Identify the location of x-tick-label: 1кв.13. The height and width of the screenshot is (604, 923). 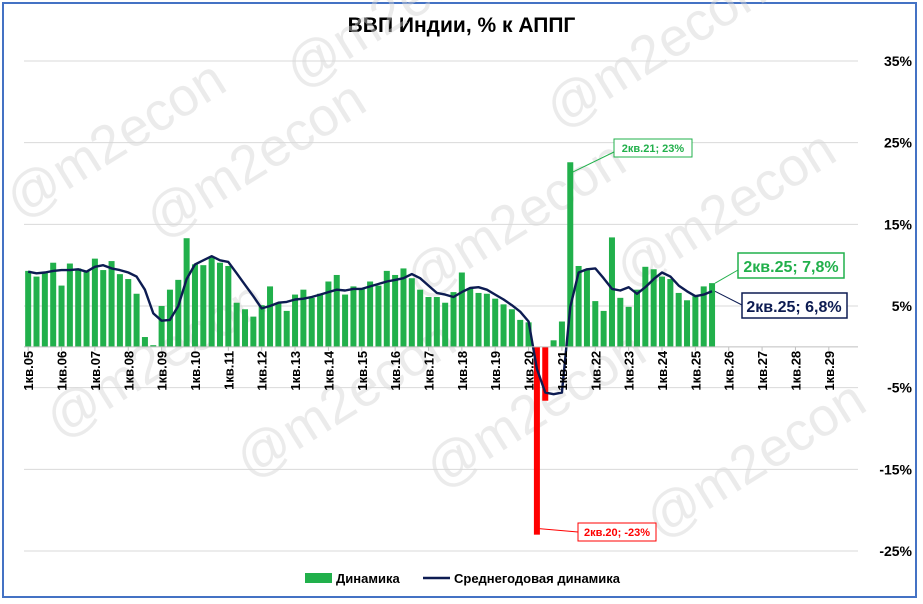
(295, 371).